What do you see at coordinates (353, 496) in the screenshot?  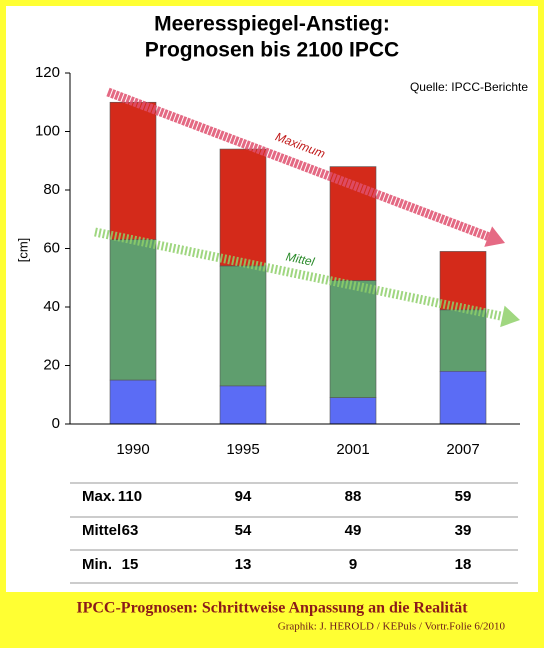 I see `table-cell: 88` at bounding box center [353, 496].